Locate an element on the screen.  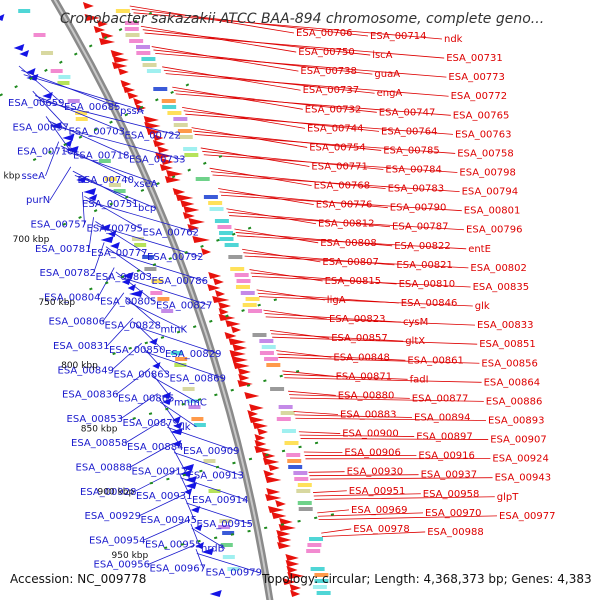
gene-label-forward: ESA_00970 is located at coordinates (453, 513).